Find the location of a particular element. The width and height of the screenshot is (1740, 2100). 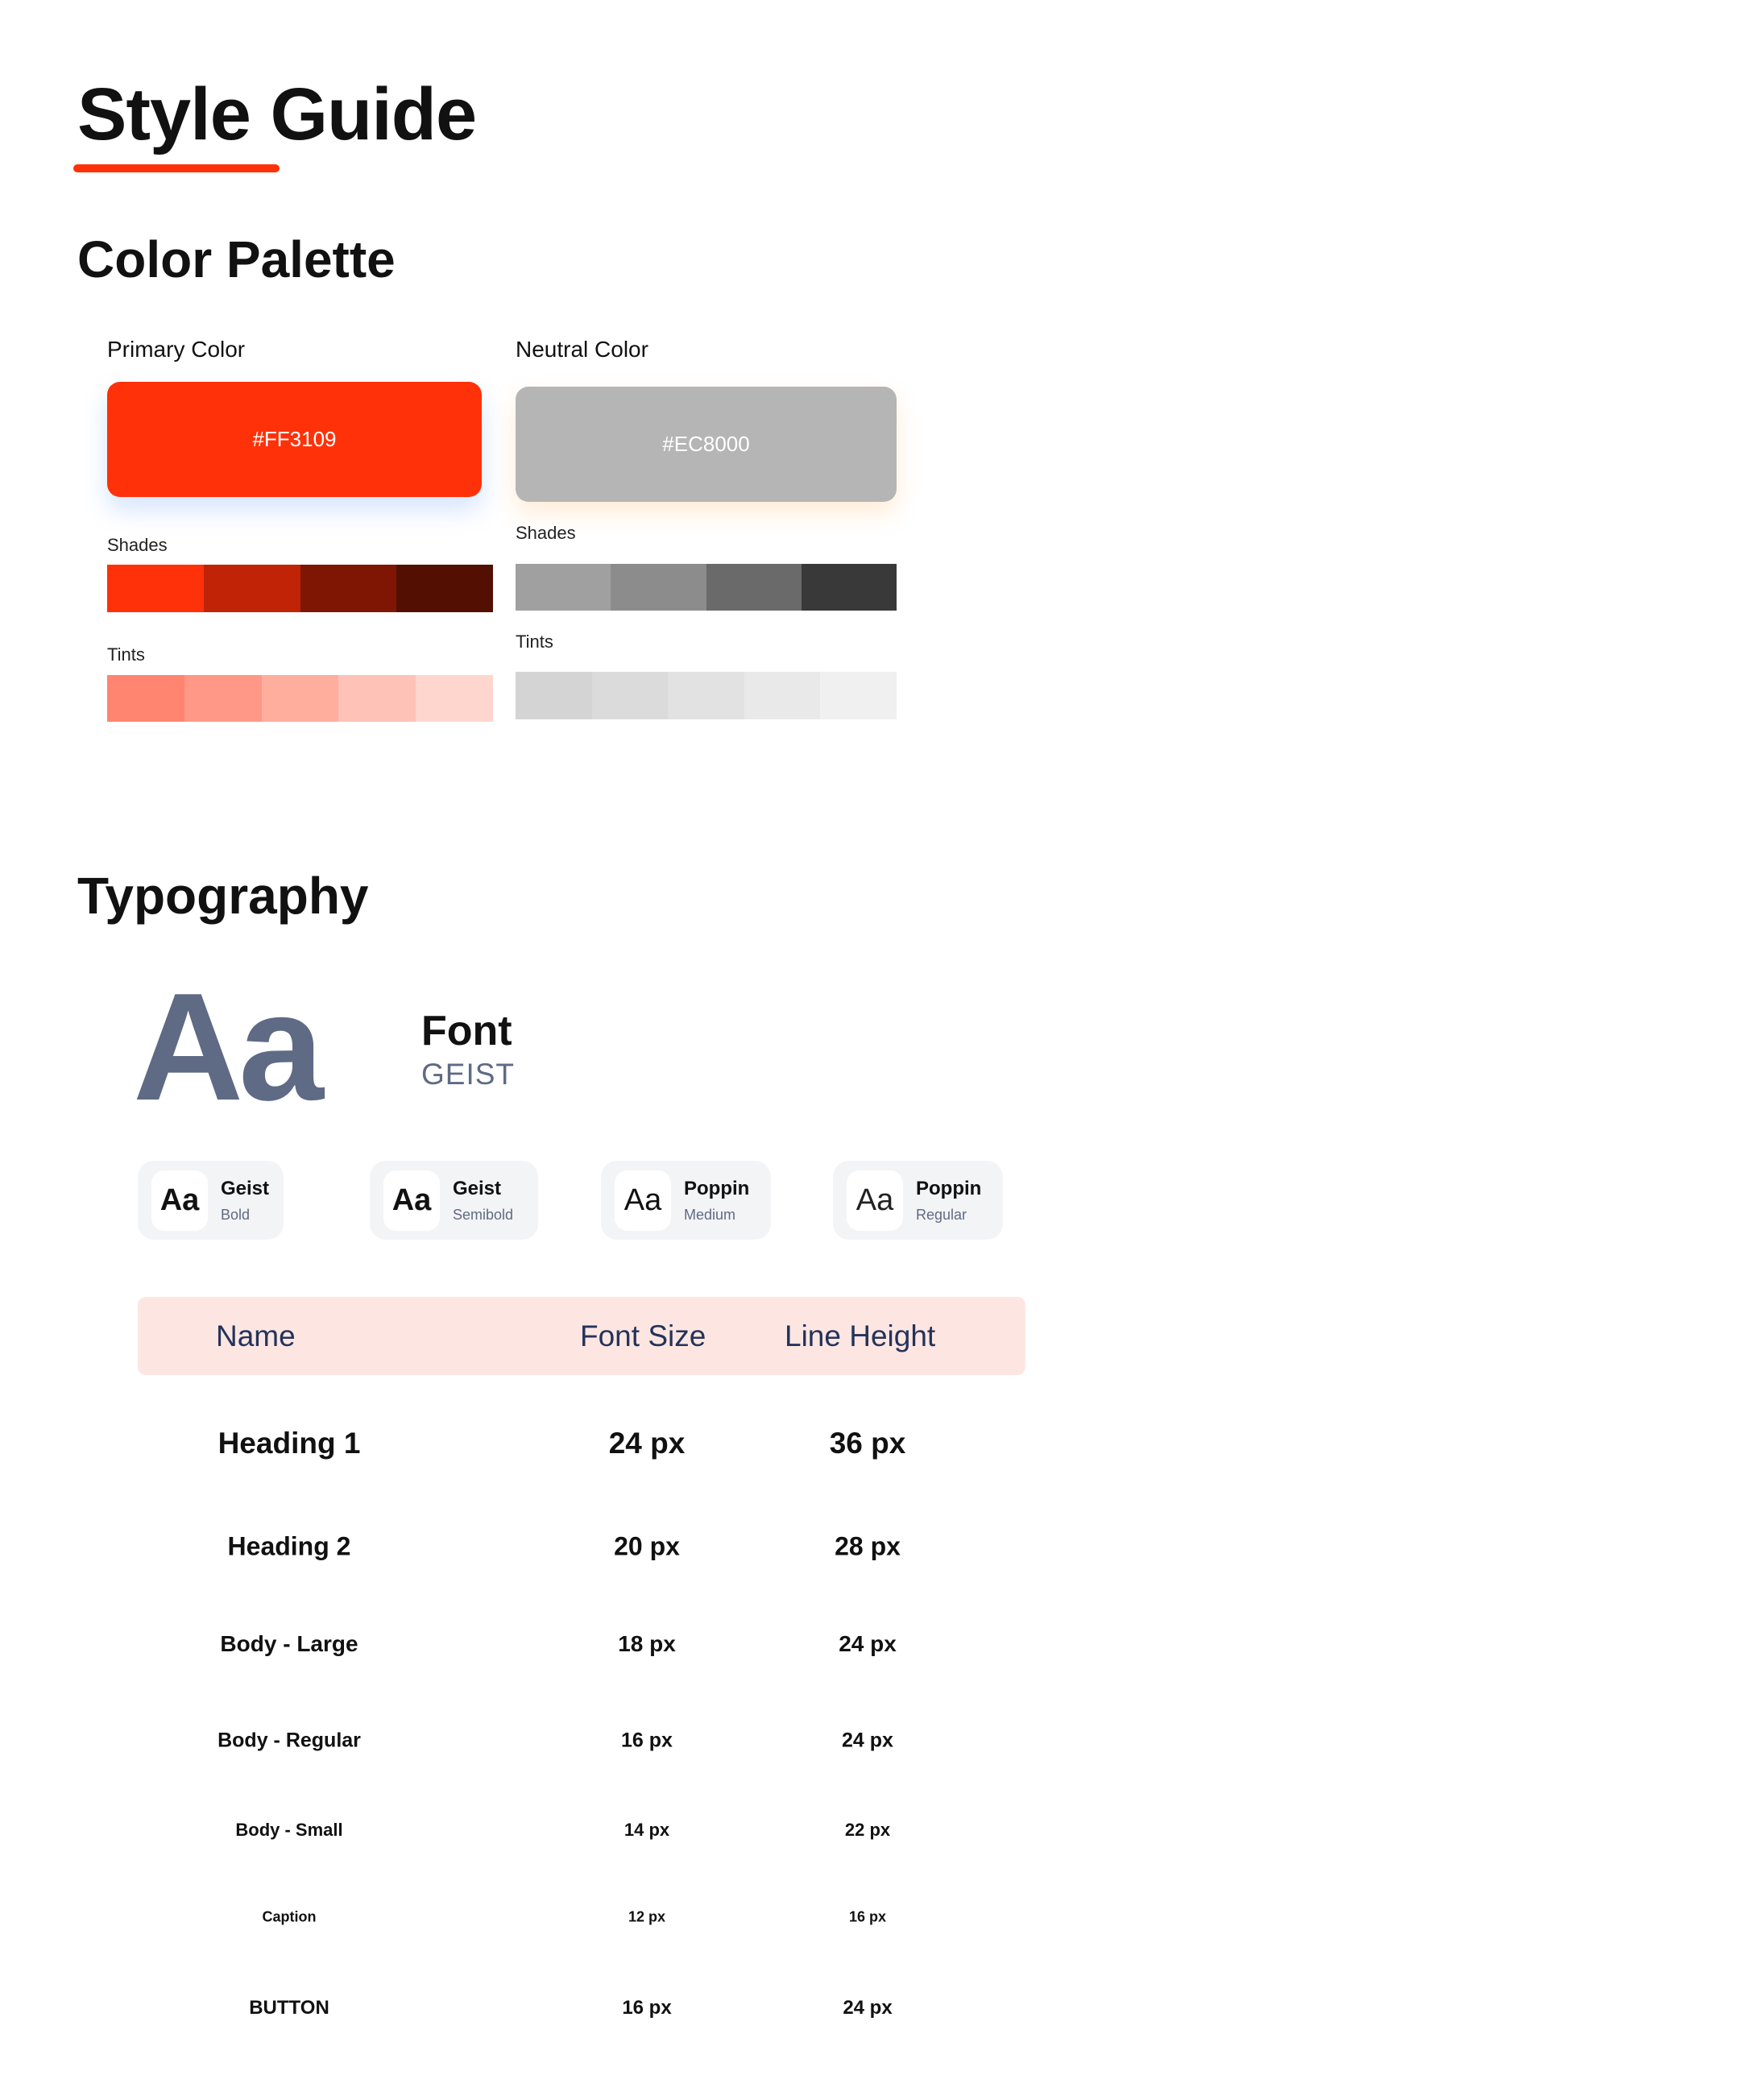

neutral-color-label: Neutral Color is located at coordinates (582, 349).